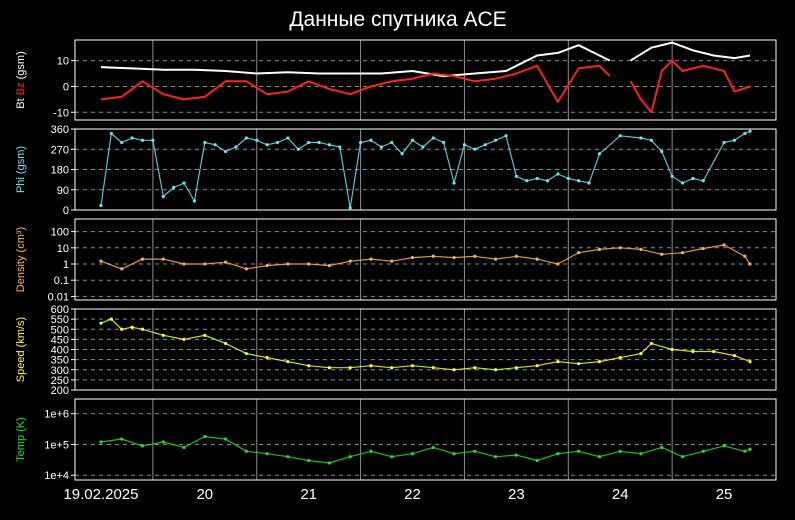  What do you see at coordinates (56, 476) in the screenshot?
I see `y-tick-label: 1e+4` at bounding box center [56, 476].